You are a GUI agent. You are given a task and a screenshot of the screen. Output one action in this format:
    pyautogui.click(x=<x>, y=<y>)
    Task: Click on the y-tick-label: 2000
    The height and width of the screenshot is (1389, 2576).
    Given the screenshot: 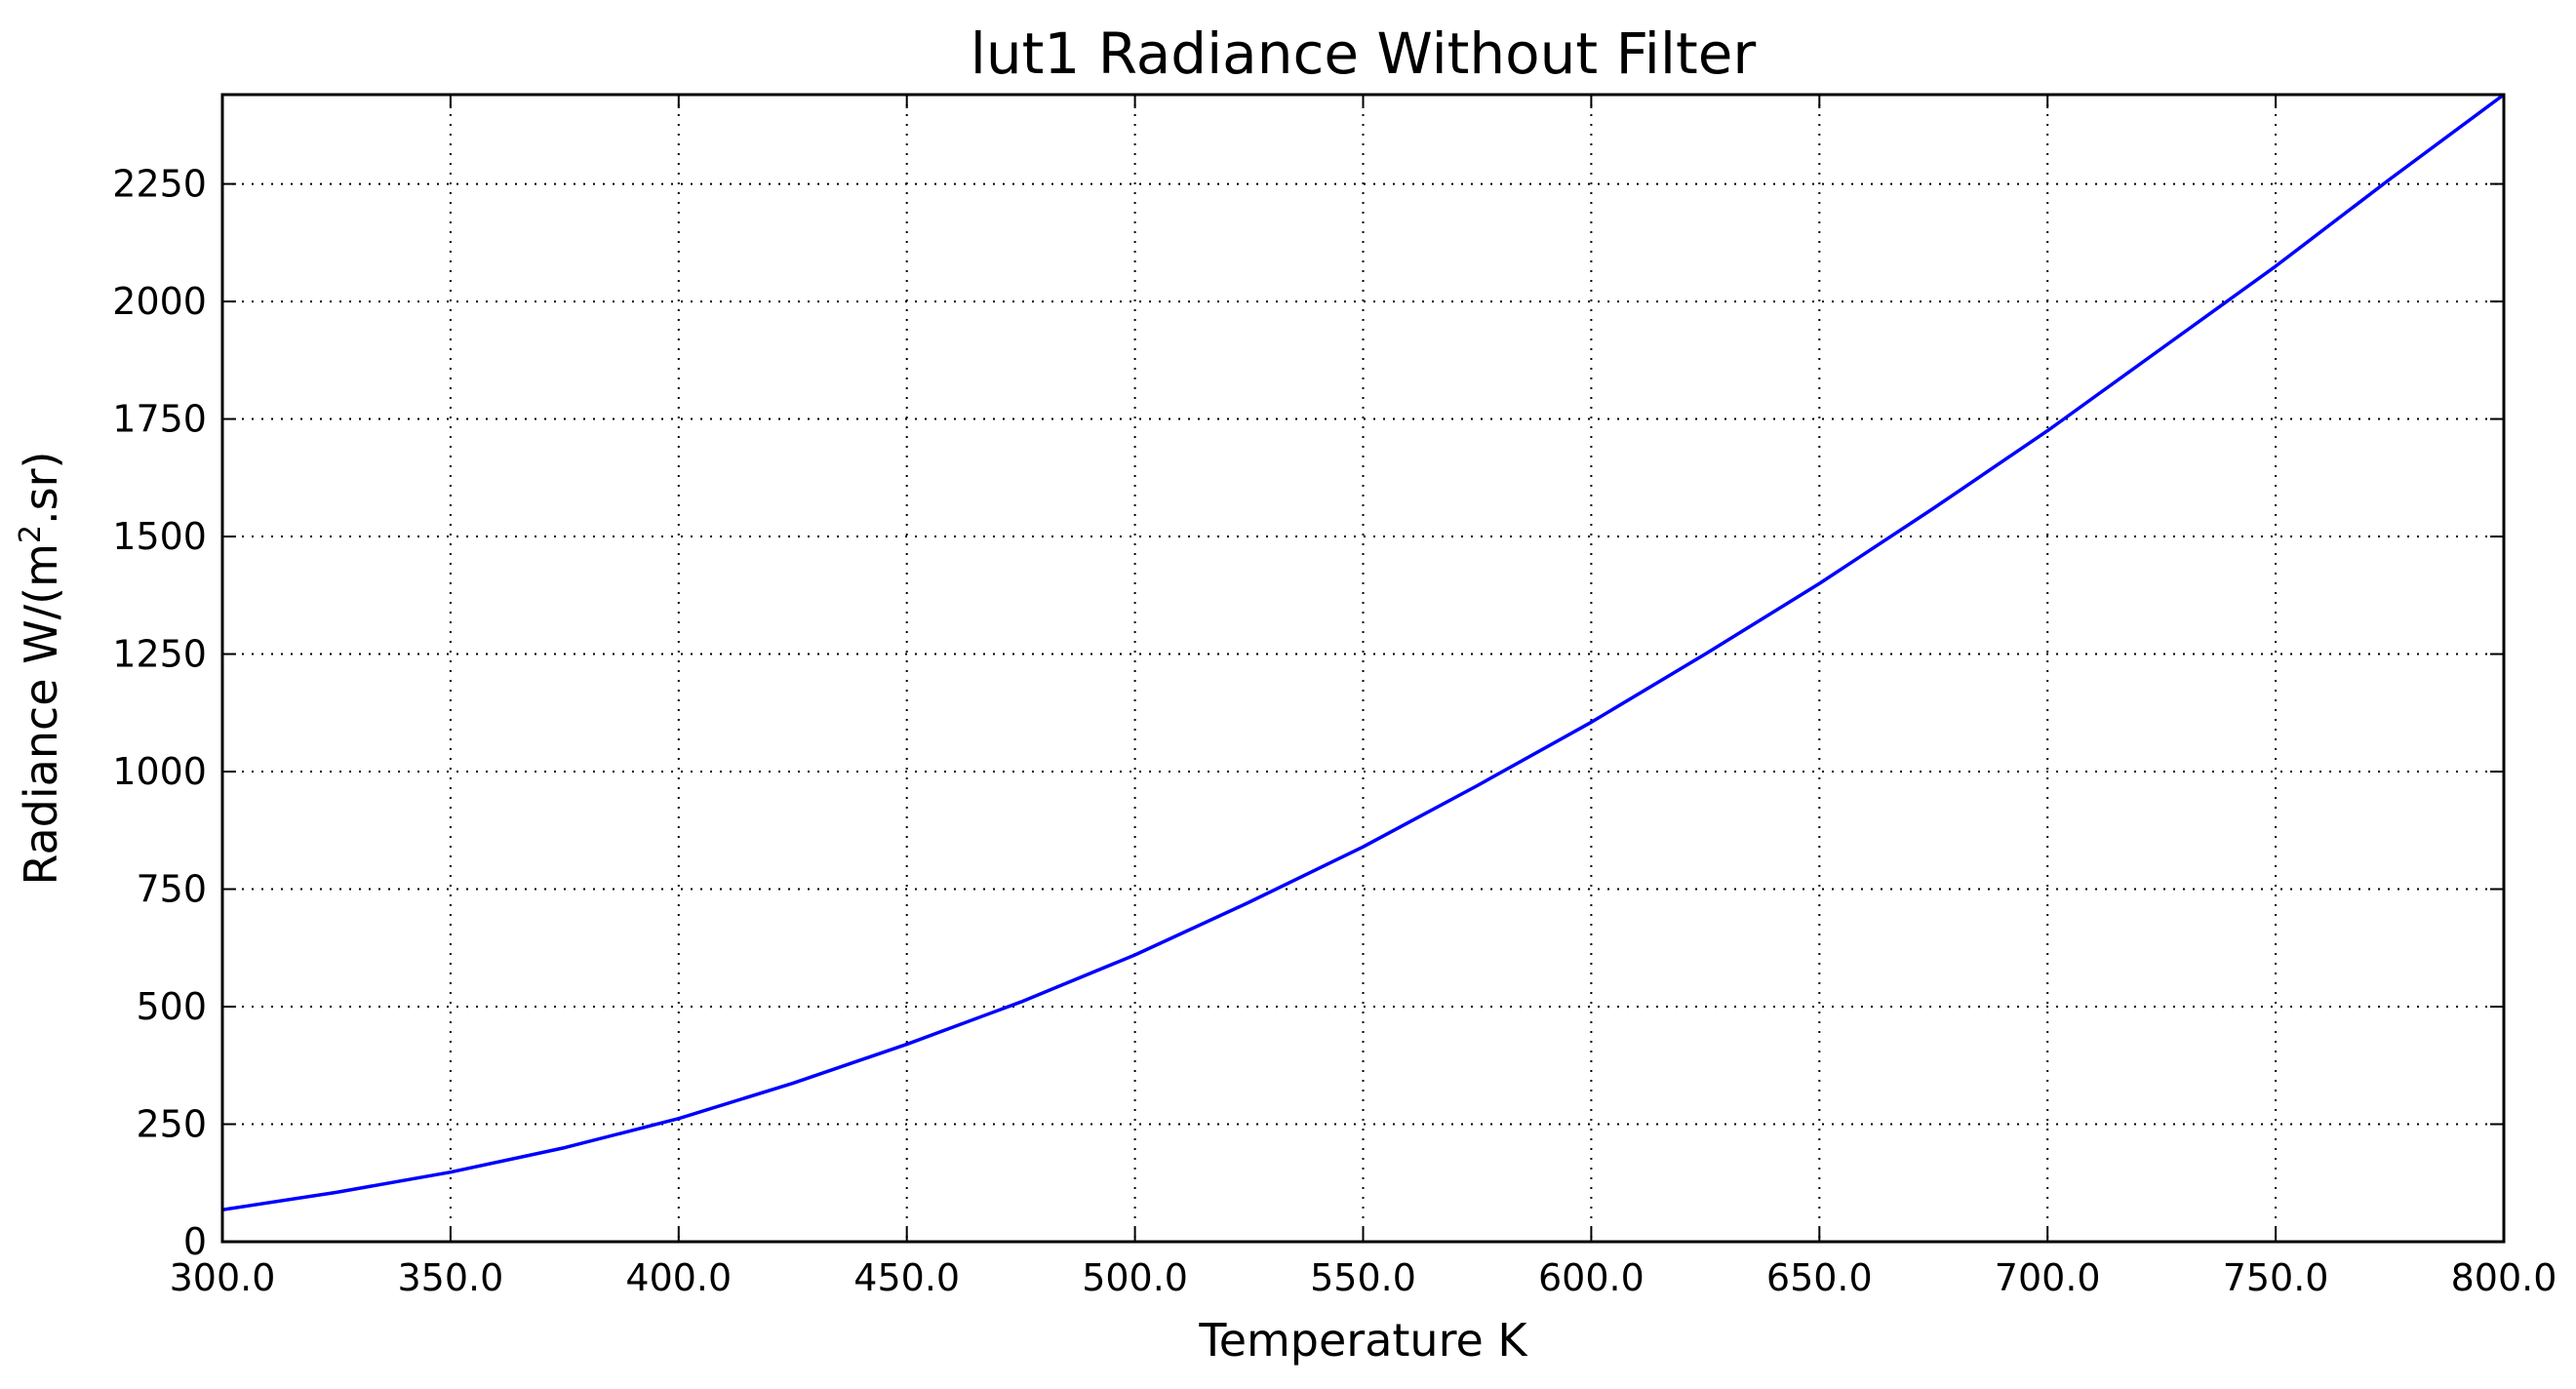 What is the action you would take?
    pyautogui.click(x=159, y=301)
    